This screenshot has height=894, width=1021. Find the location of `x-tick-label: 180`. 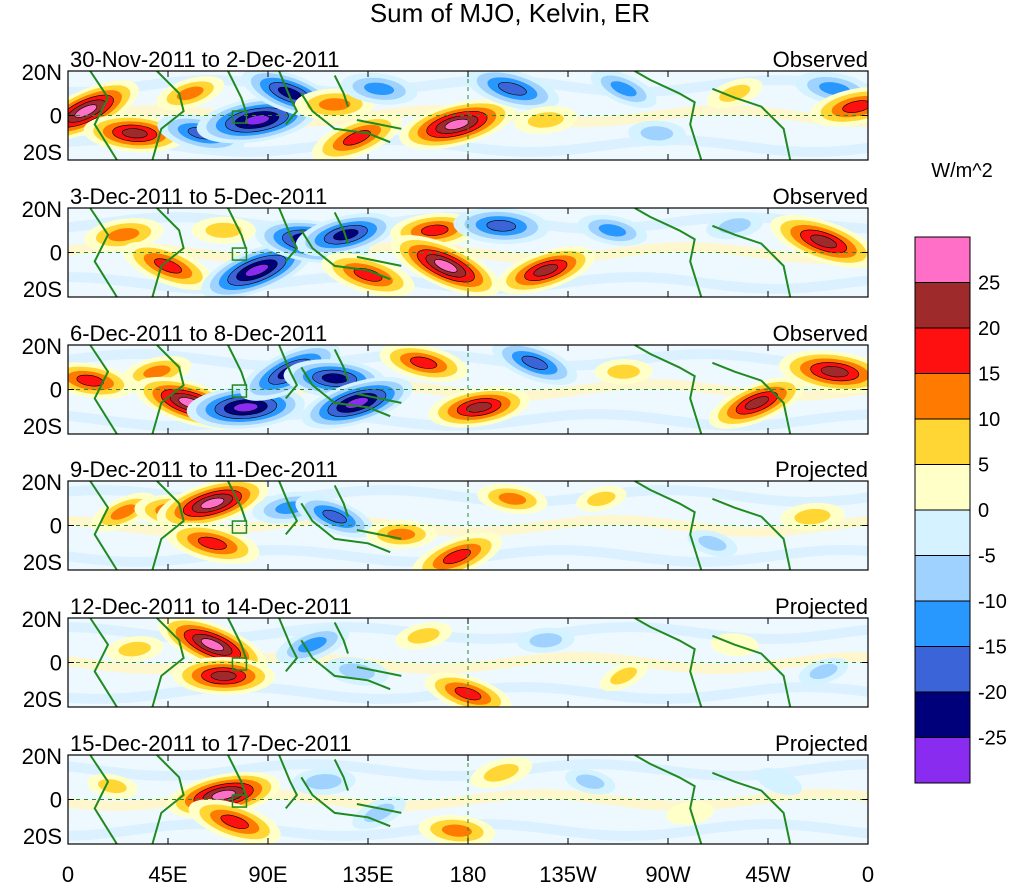

x-tick-label: 180 is located at coordinates (468, 874).